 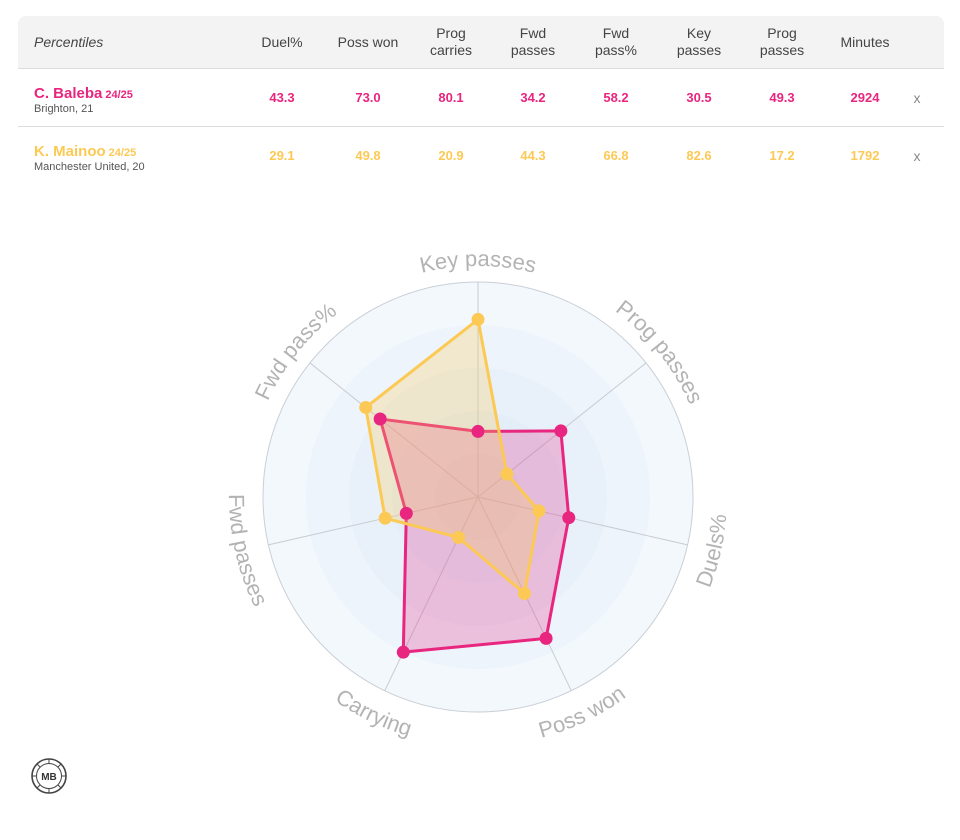 I want to click on player-name-baleba: C. Baleba 24/25, so click(x=83, y=93).